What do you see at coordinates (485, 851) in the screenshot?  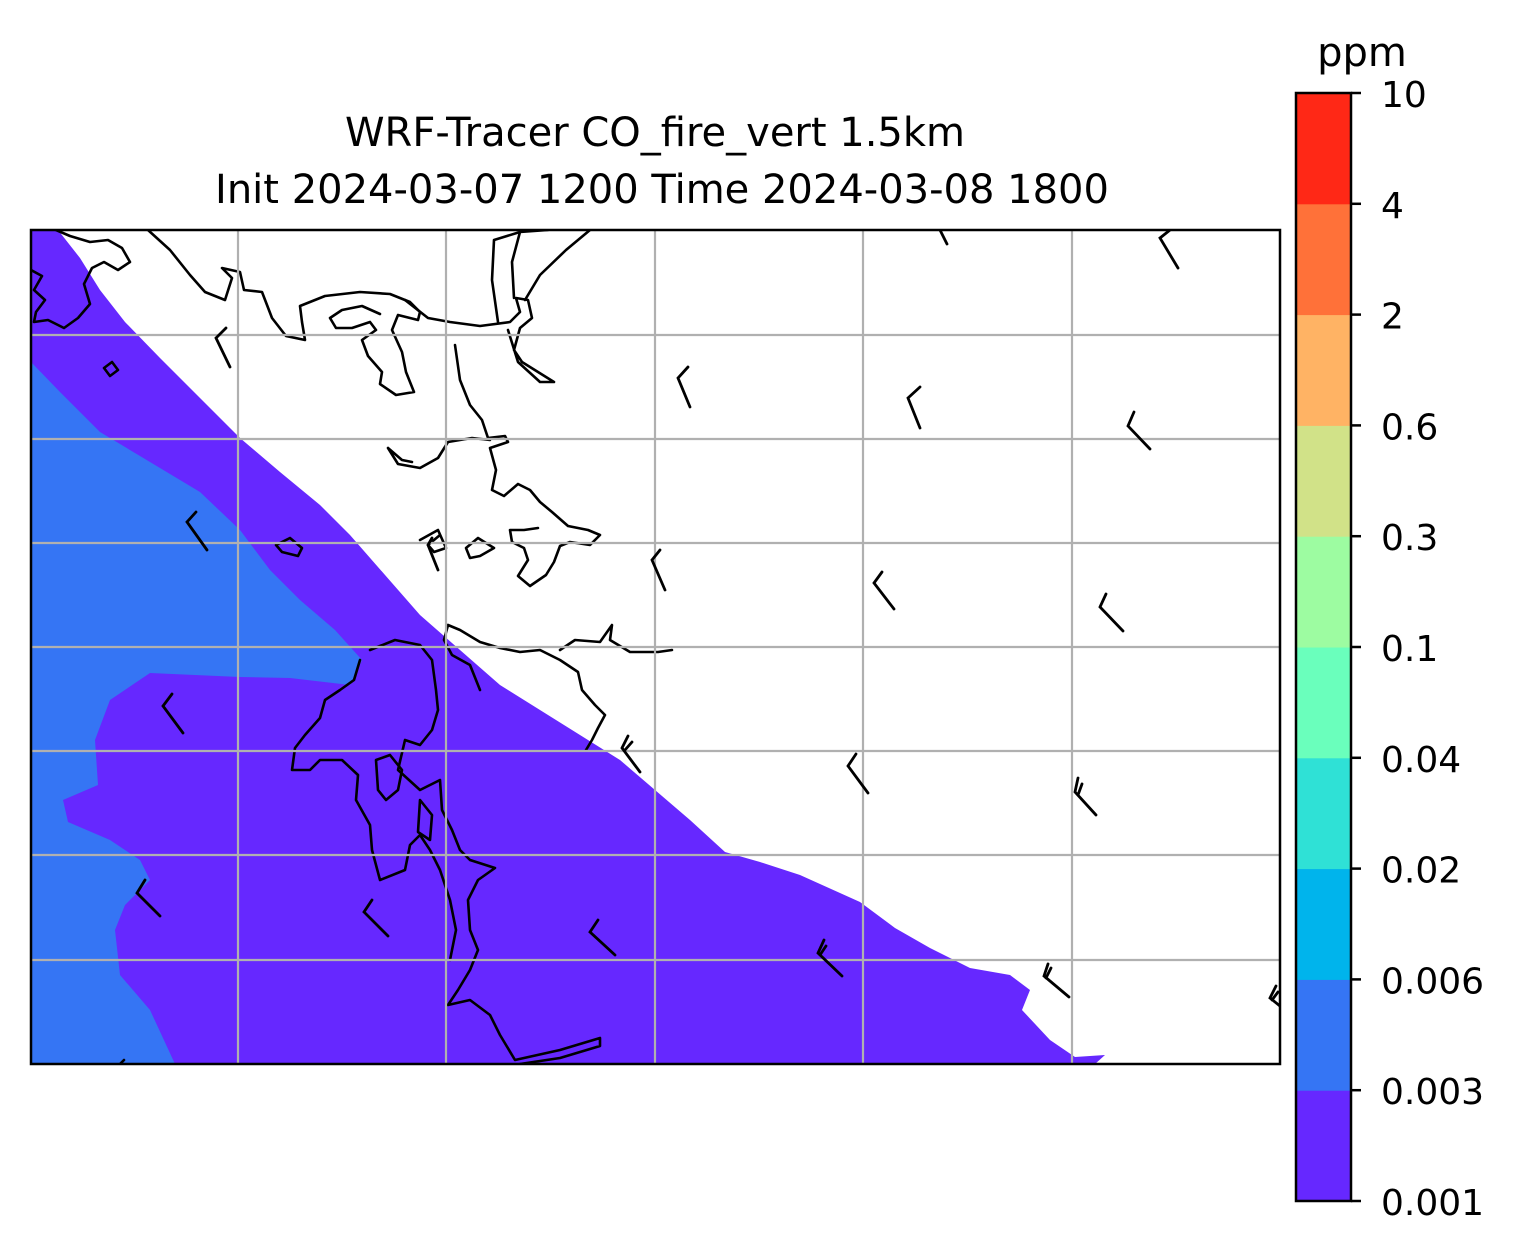 I see `coastline-puget` at bounding box center [485, 851].